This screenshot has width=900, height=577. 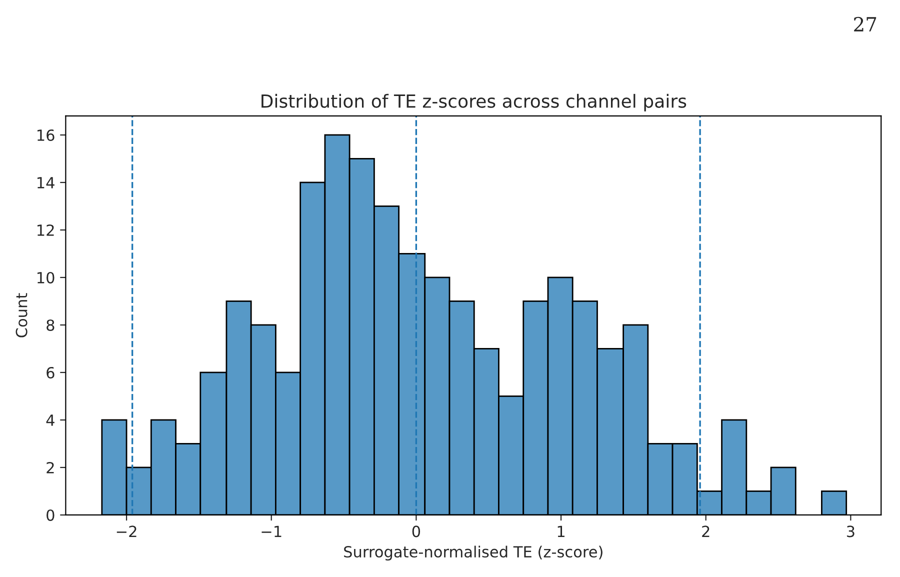 I want to click on x-tick-label: 2, so click(x=706, y=531).